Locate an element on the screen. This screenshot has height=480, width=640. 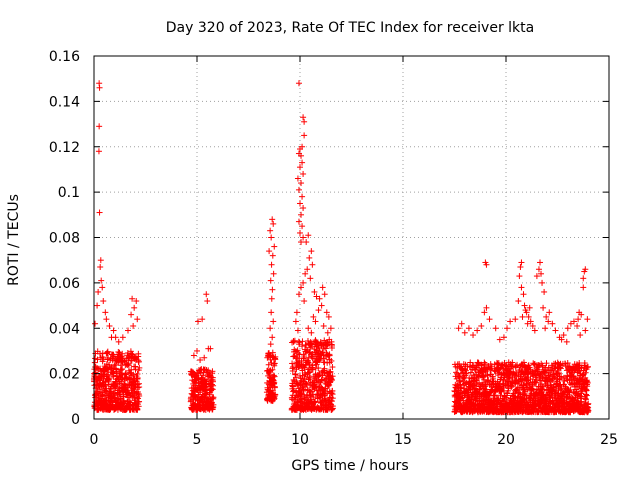
y-tick-label: 0.12 is located at coordinates (64, 148).